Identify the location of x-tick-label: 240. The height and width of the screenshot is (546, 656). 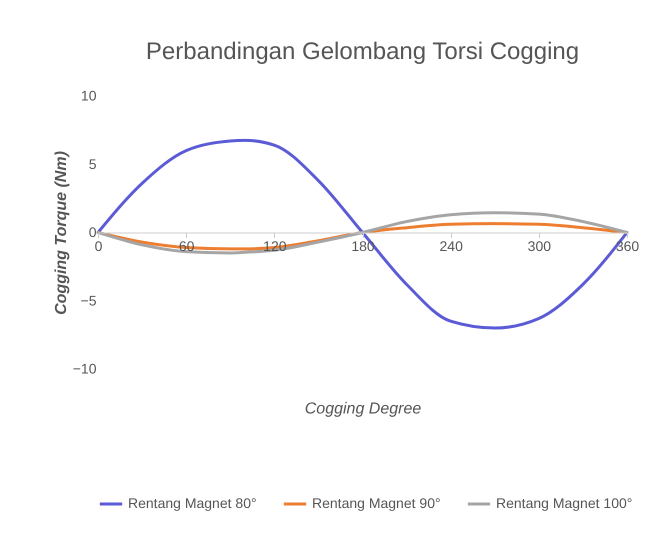
(451, 246).